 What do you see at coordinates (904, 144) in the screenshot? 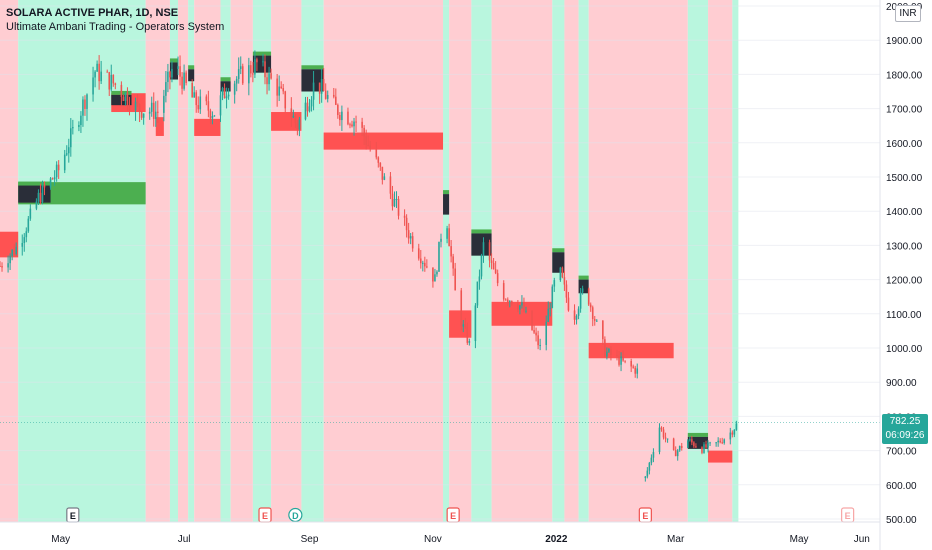
I see `y-tick-label: 1600.00` at bounding box center [904, 144].